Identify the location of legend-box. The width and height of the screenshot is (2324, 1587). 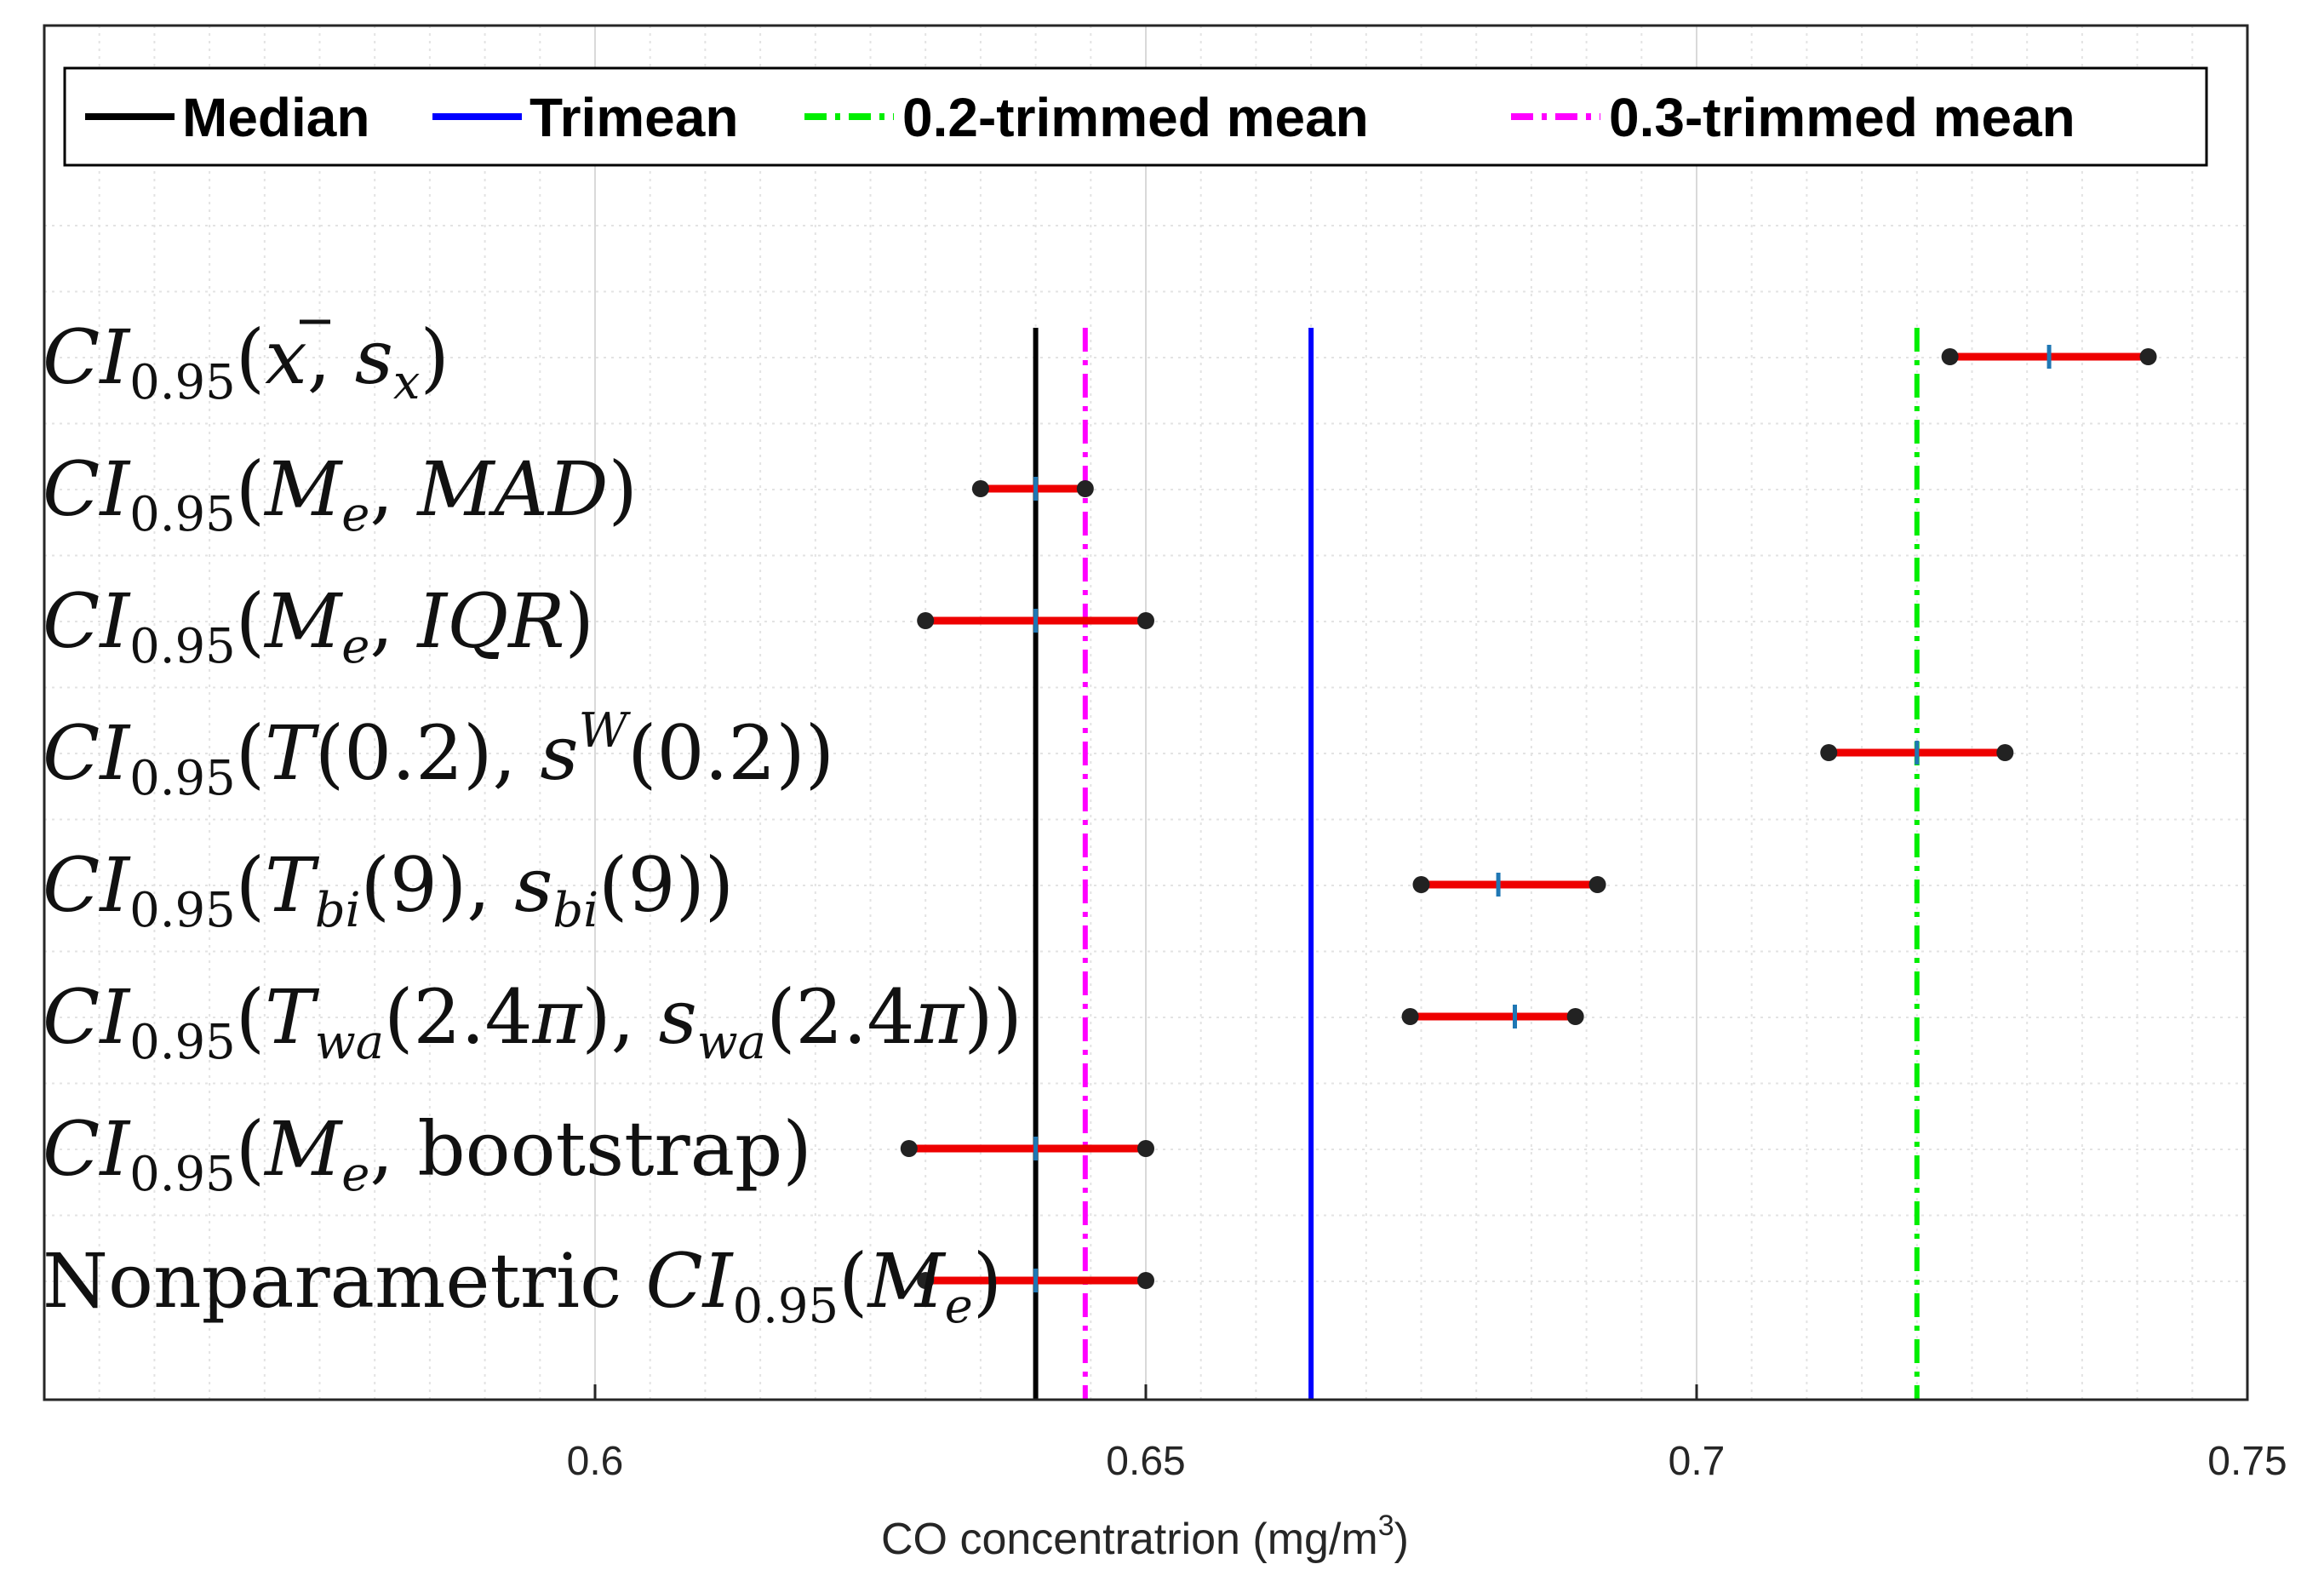
(1135, 116).